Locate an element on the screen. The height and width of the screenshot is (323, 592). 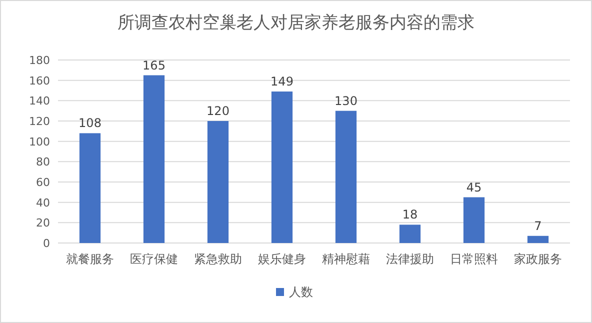
x-tick-label: 日常照料 is located at coordinates (474, 259).